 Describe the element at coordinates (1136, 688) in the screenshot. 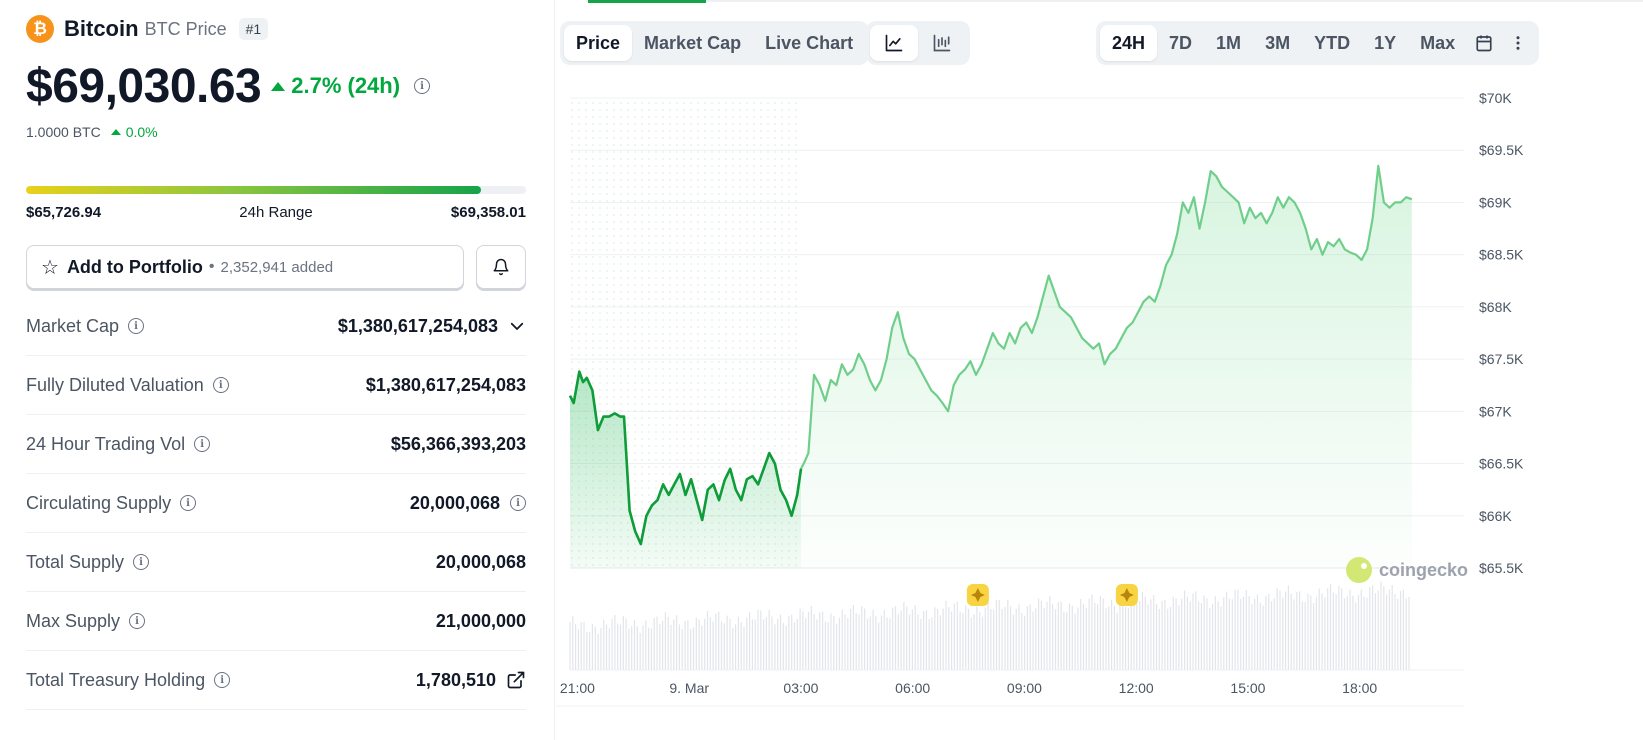

I see `x-tick-label: 12:00` at that location.